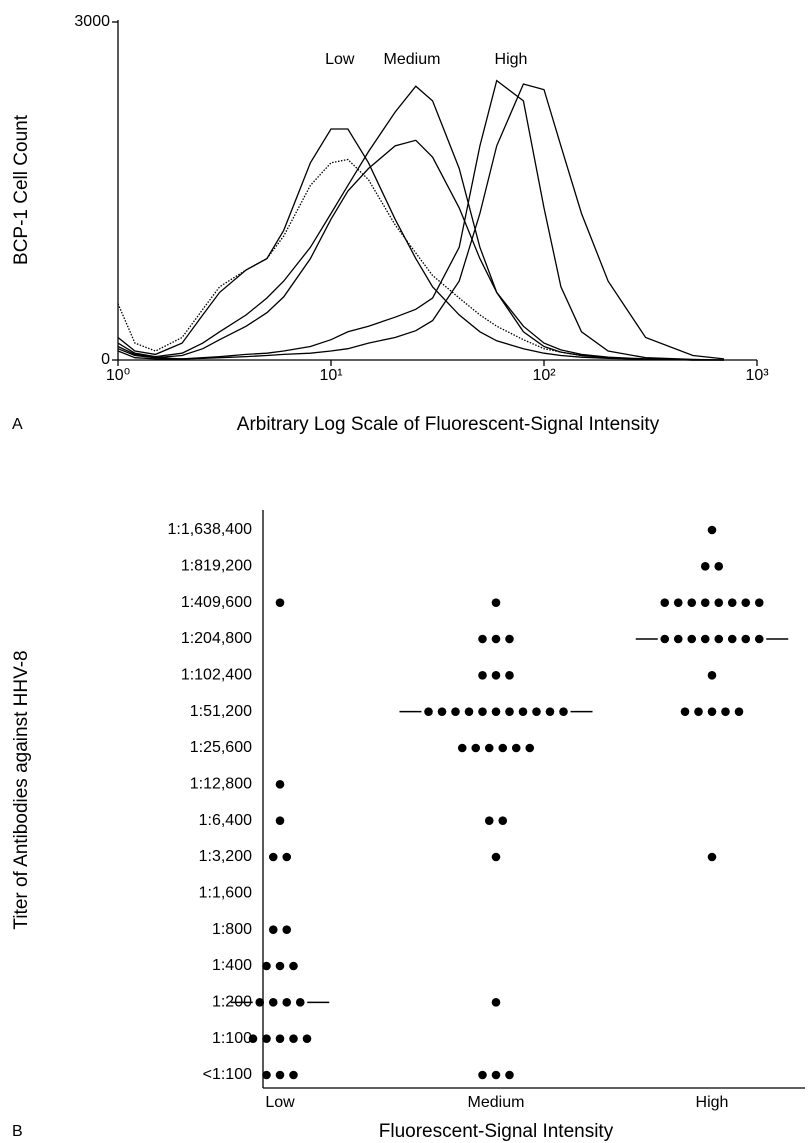 This screenshot has height=1143, width=811. What do you see at coordinates (330, 375) in the screenshot?
I see `x-tick-label: 10¹` at bounding box center [330, 375].